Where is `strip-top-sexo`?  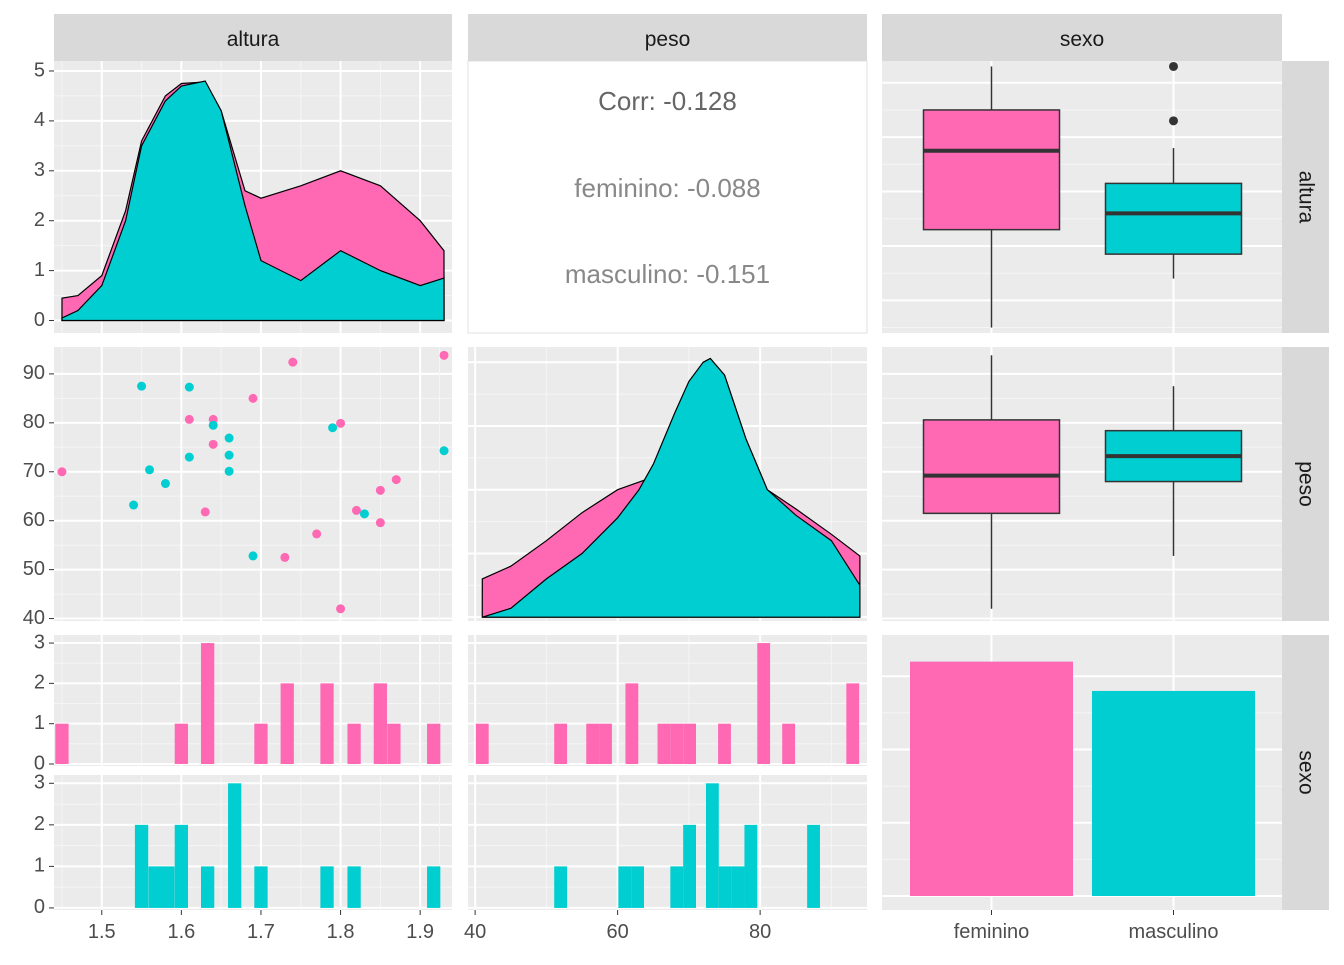 strip-top-sexo is located at coordinates (1082, 37).